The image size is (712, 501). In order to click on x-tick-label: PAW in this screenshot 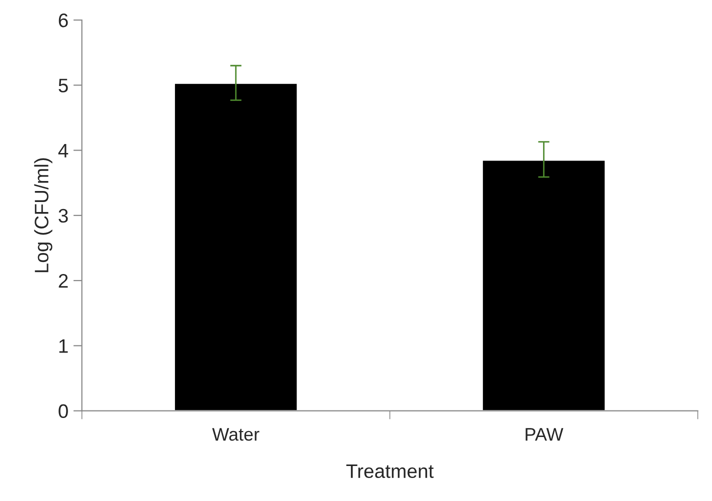, I will do `click(545, 434)`.